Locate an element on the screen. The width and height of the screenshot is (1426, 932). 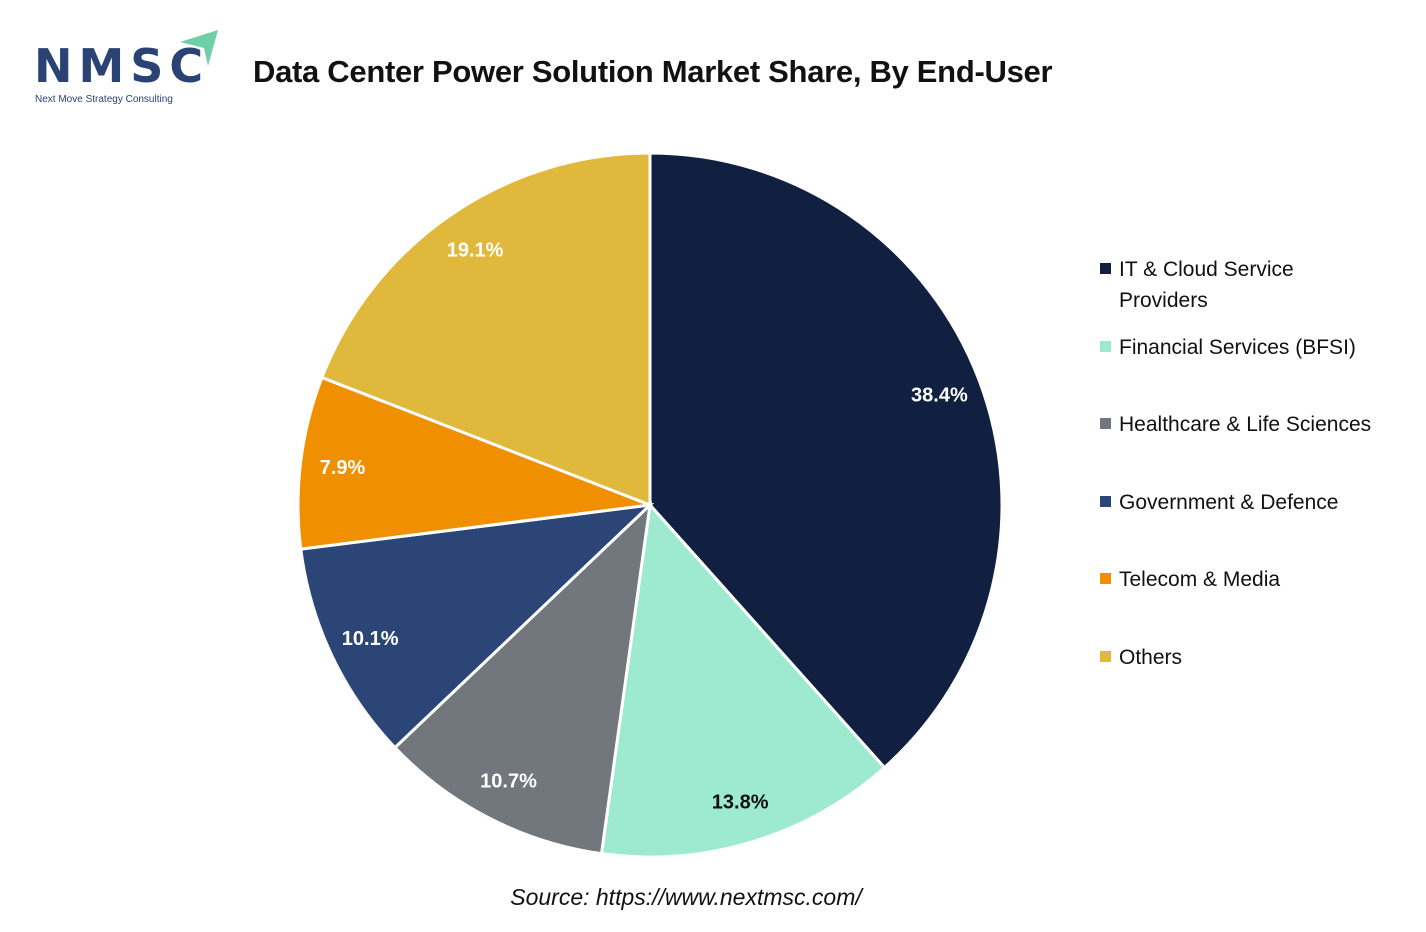
legend-label: IT & Cloud Service Providers is located at coordinates (1206, 285).